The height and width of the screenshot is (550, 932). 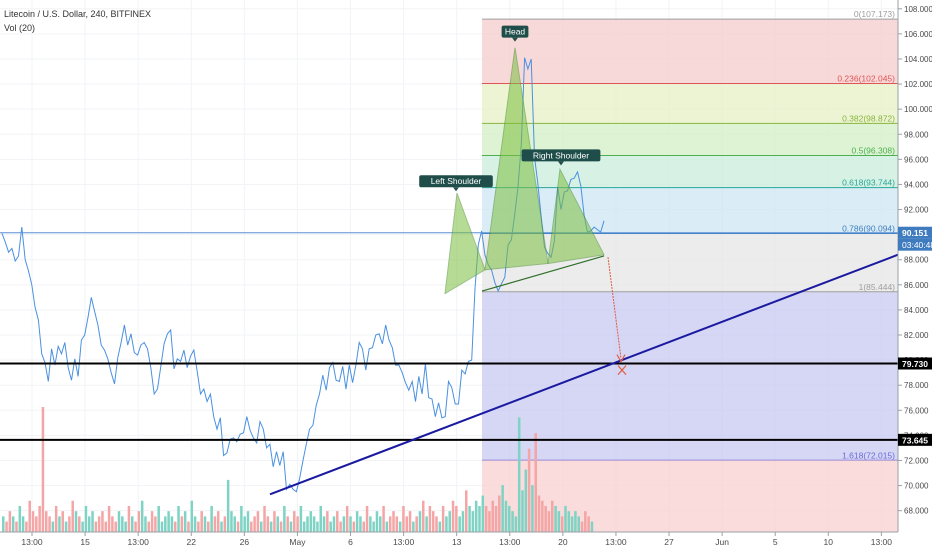 I want to click on x-tick-label: May, so click(x=297, y=542).